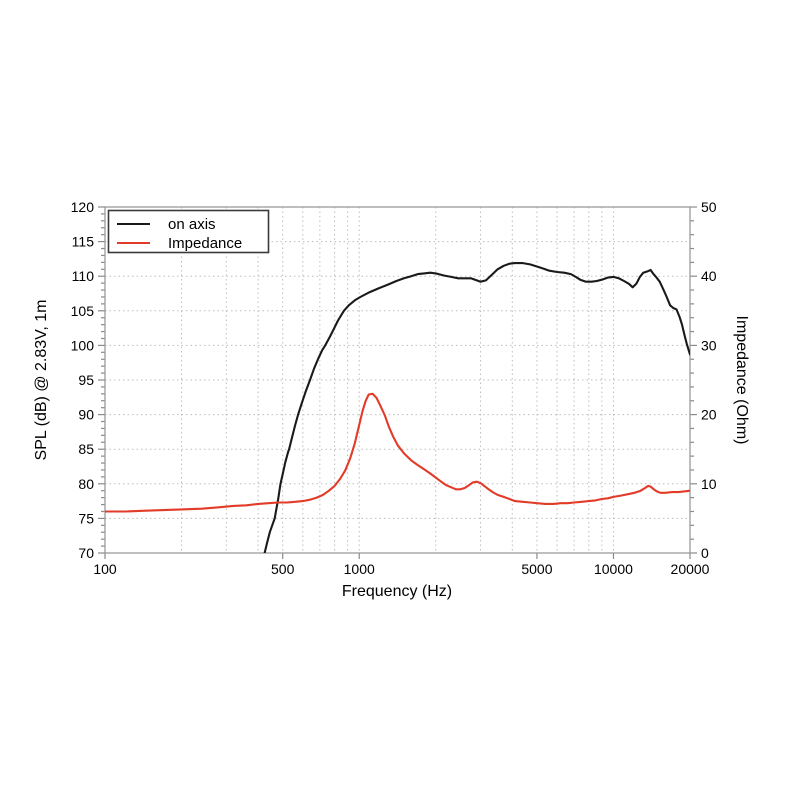 The width and height of the screenshot is (800, 800). What do you see at coordinates (192, 224) in the screenshot?
I see `legend-label-on-axis: on axis` at bounding box center [192, 224].